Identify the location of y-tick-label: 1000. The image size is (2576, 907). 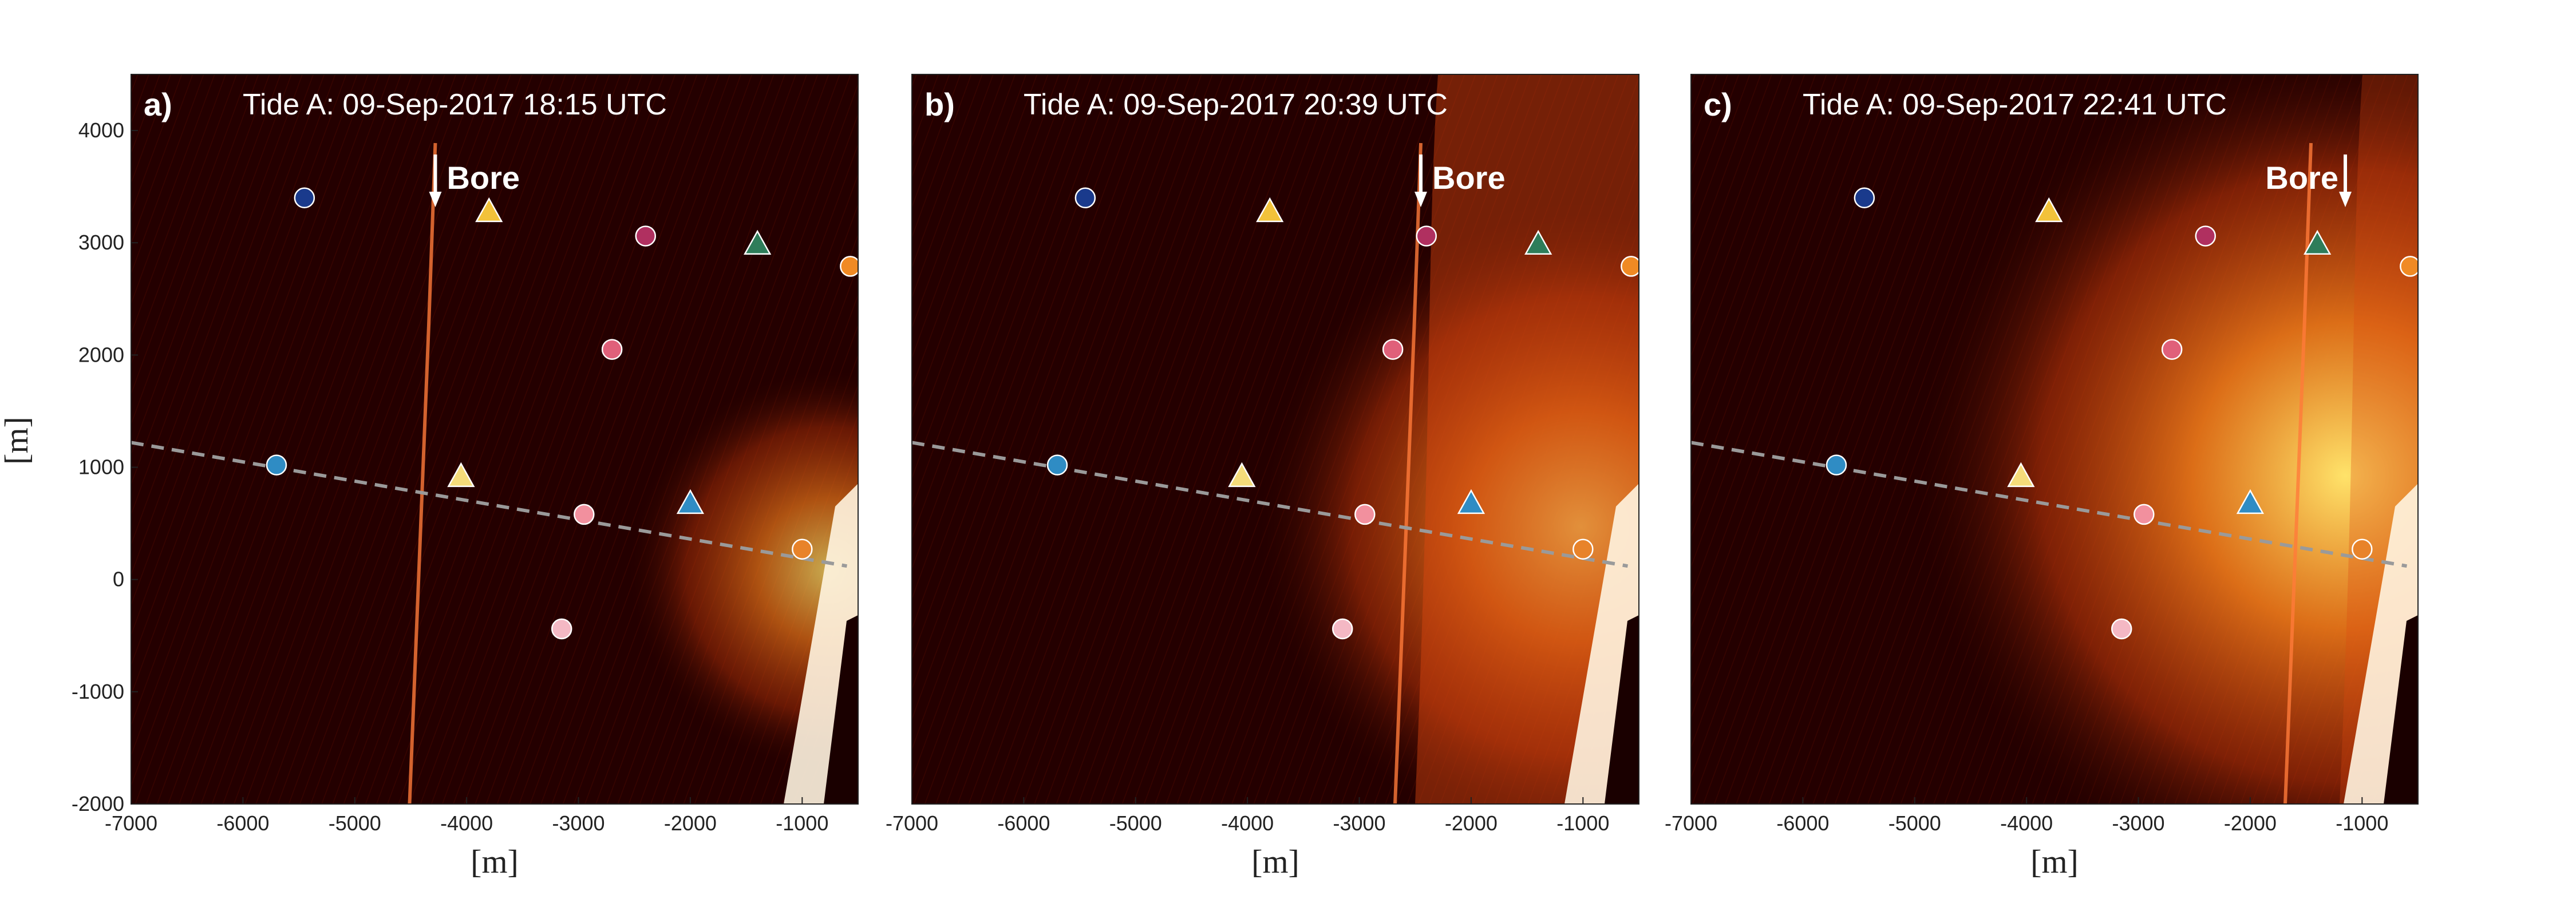
(101, 467).